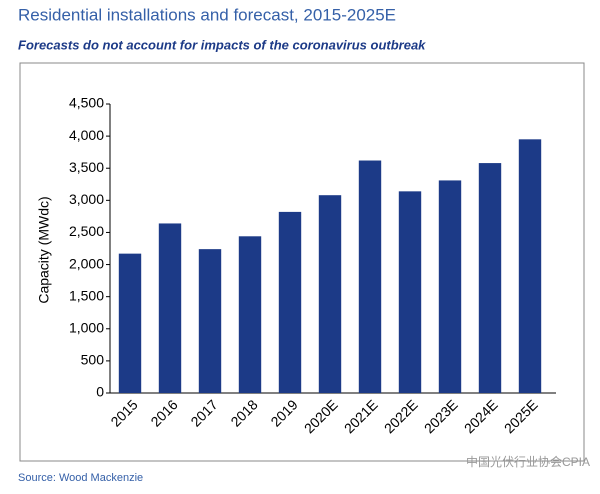  What do you see at coordinates (361, 416) in the screenshot?
I see `x-tick-label: 2021E` at bounding box center [361, 416].